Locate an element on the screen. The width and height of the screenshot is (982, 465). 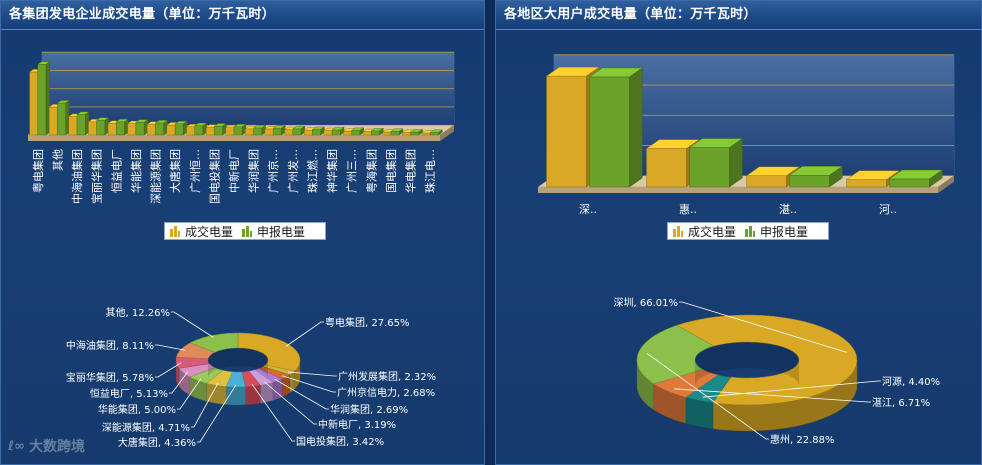
left-slice-label-group: 大唐集团, 4.36% is located at coordinates (177, 416).